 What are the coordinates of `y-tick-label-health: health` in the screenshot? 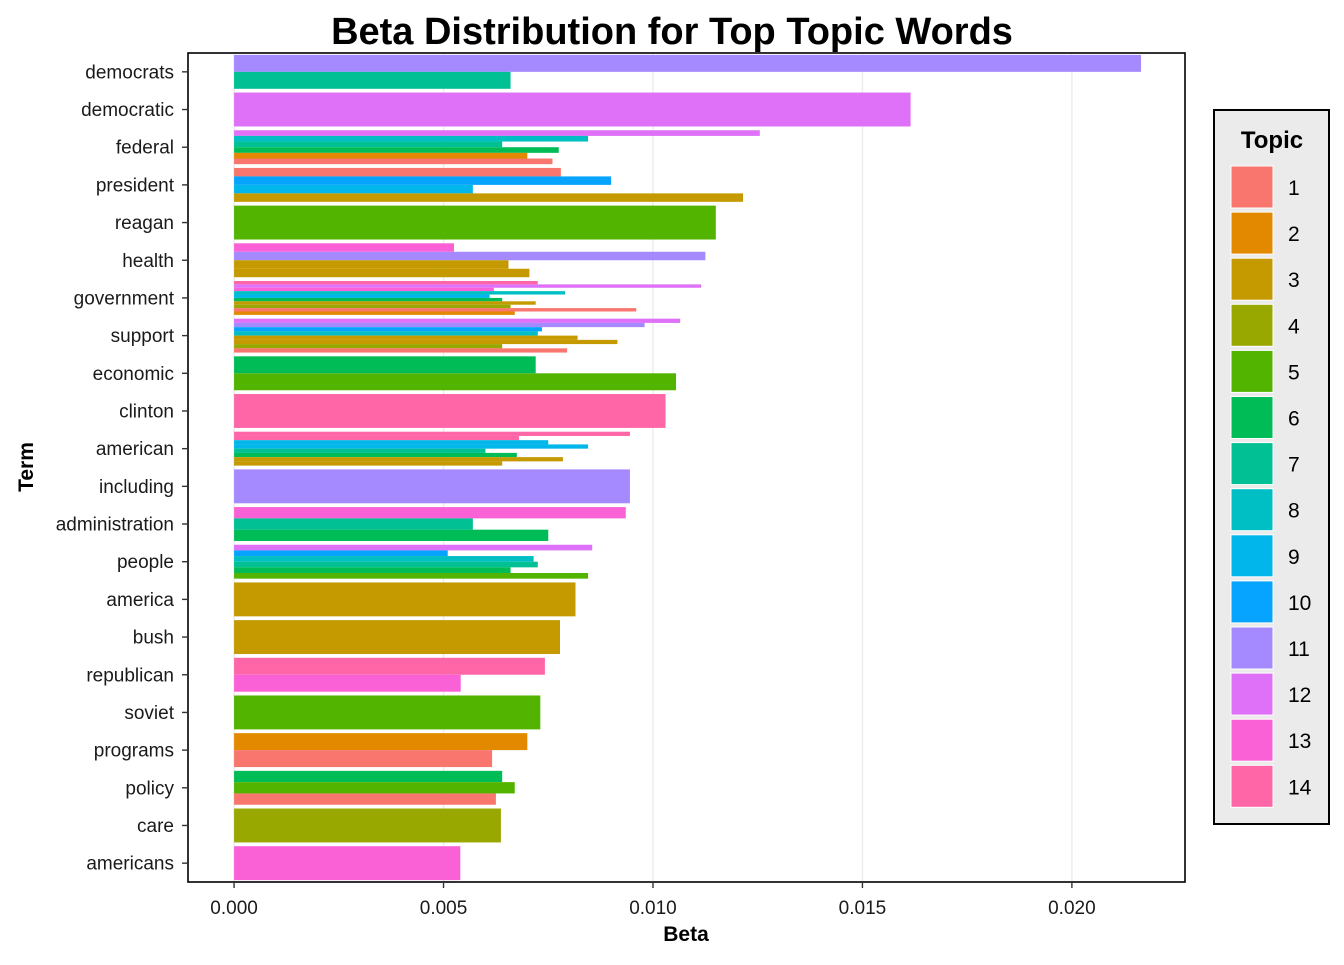 It's located at (148, 261).